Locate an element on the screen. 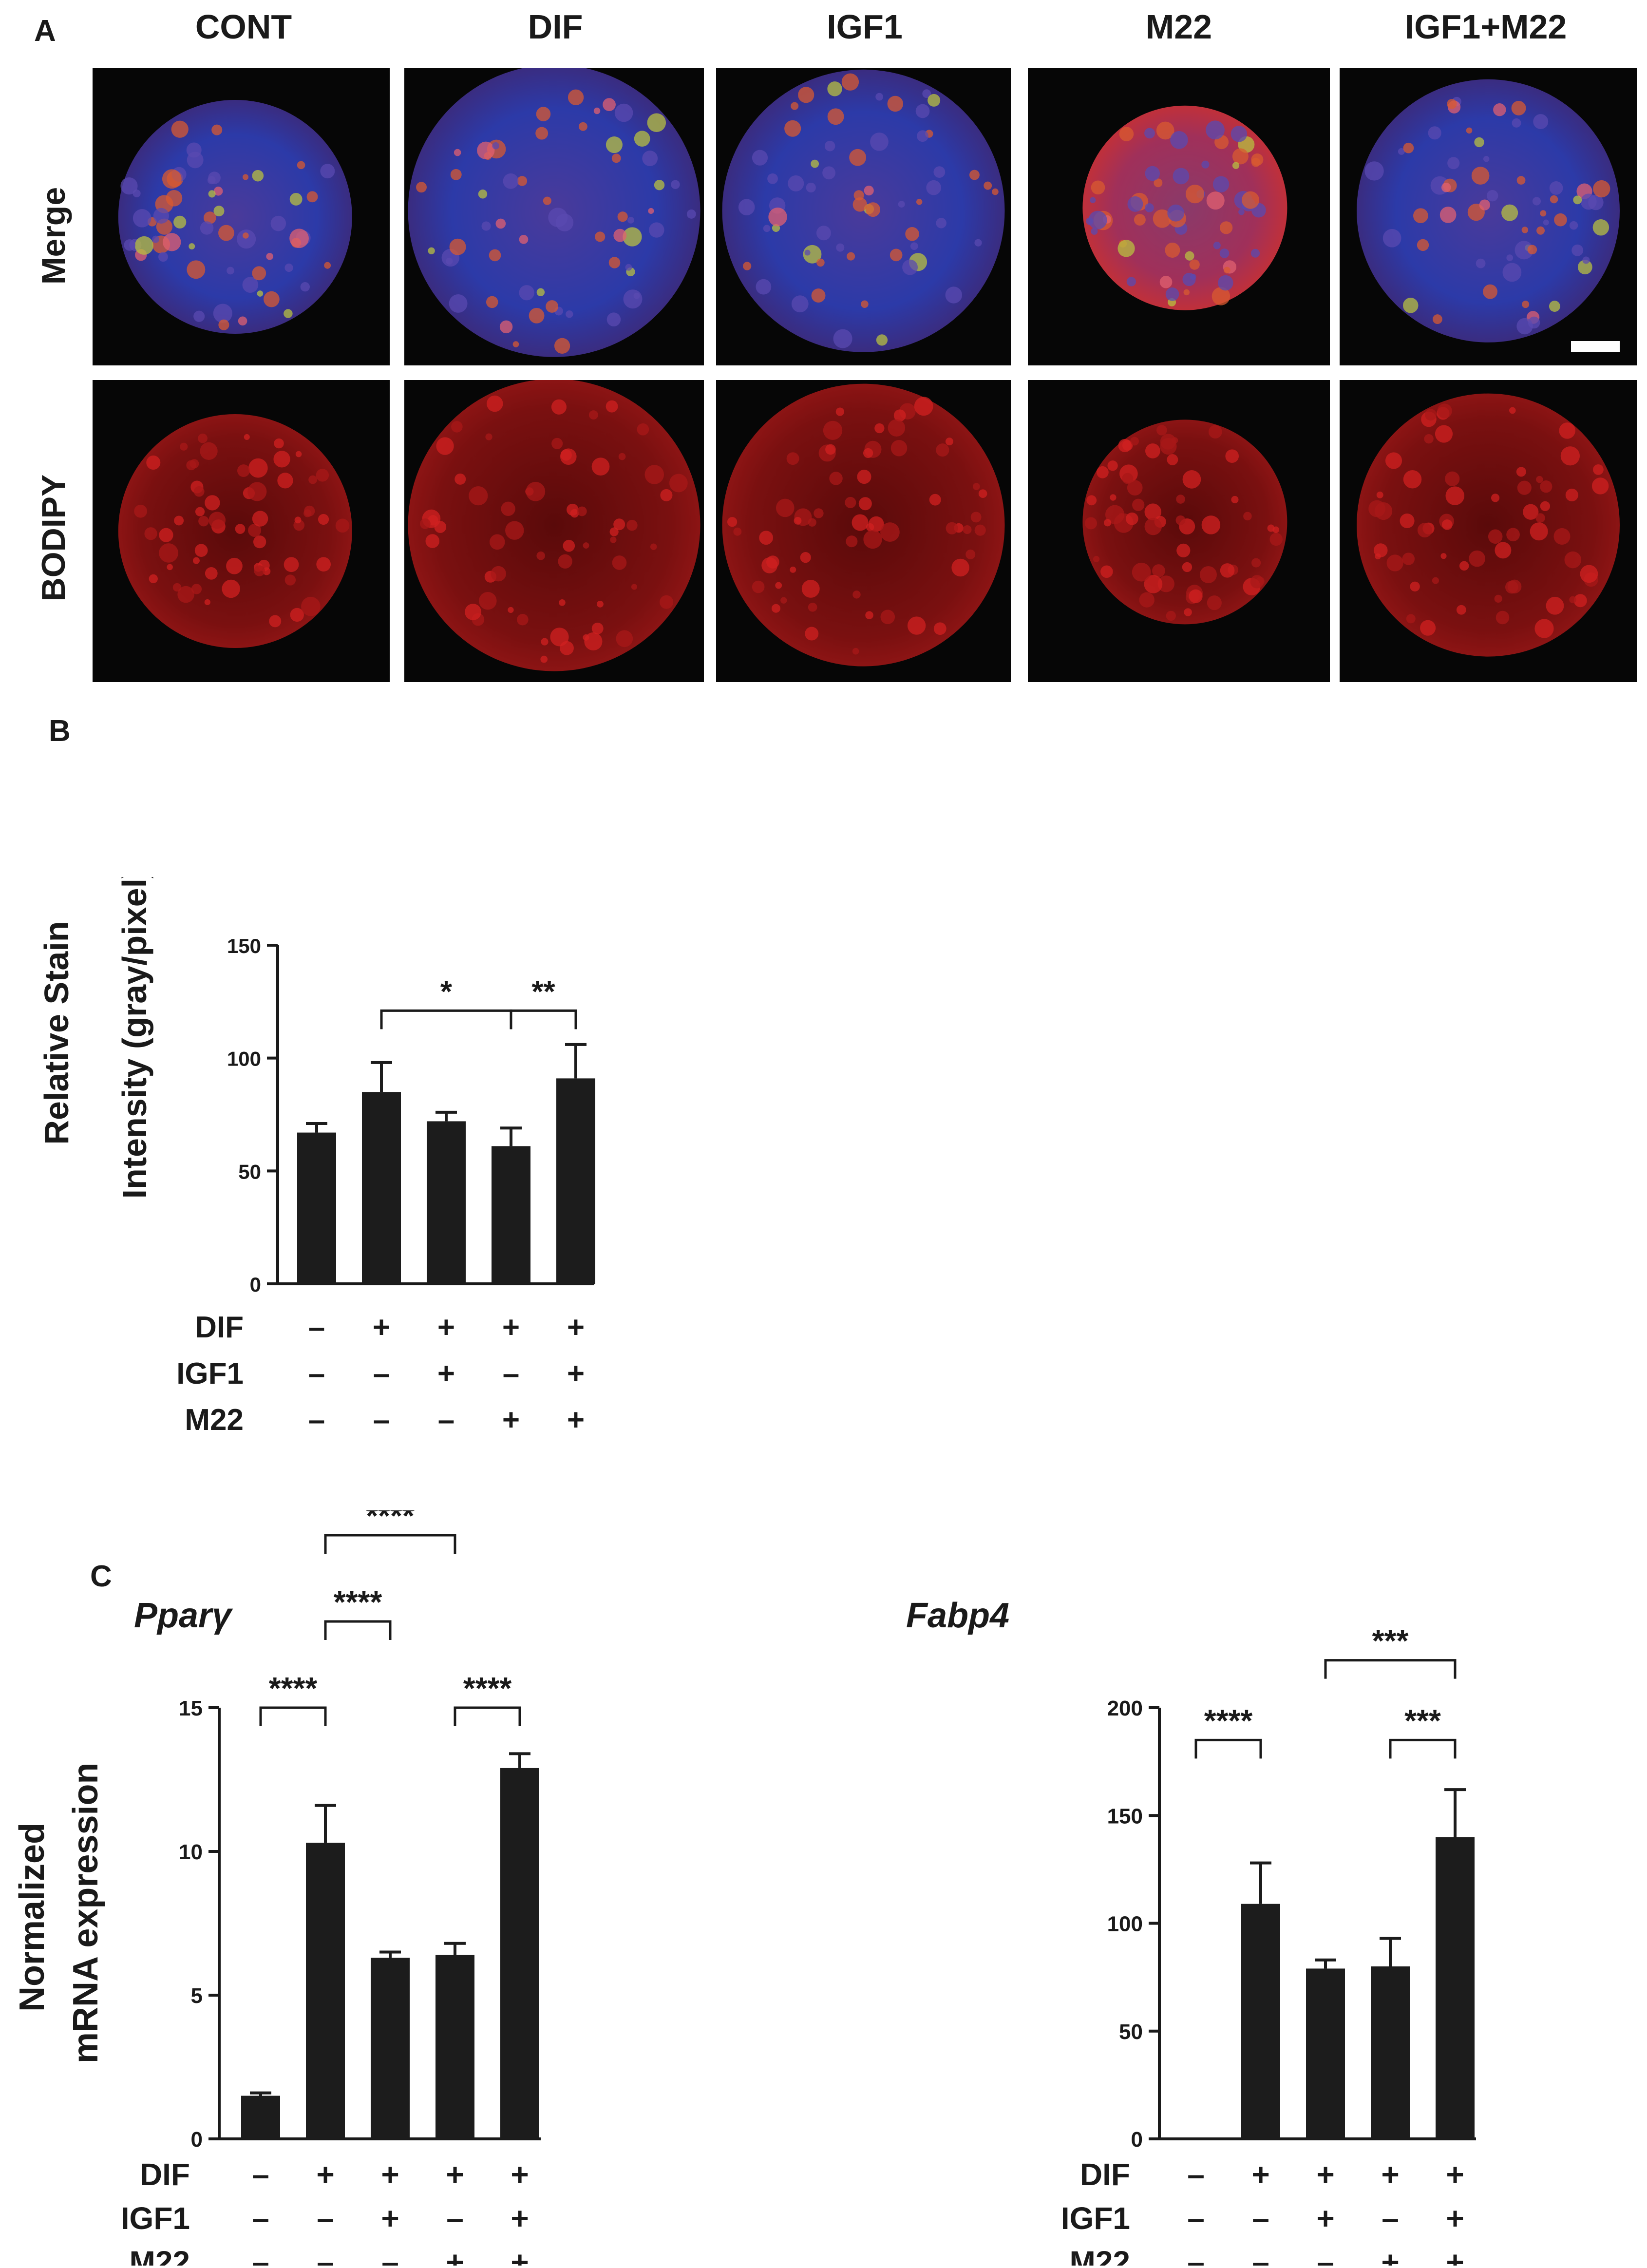  condition-label: M22 is located at coordinates (214, 1420).